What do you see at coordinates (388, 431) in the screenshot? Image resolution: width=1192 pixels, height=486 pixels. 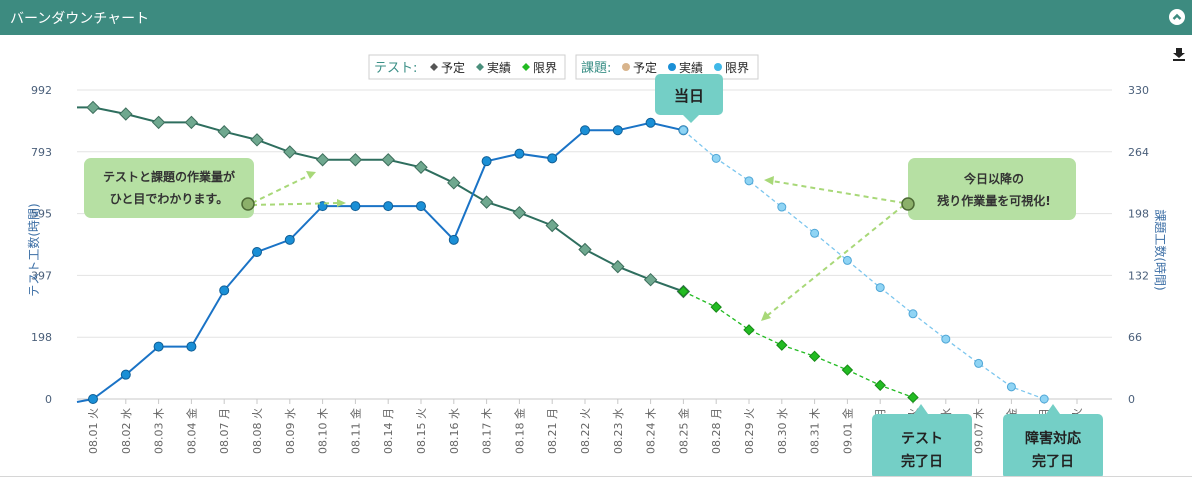 I see `x-tick-label: 08.14 月` at bounding box center [388, 431].